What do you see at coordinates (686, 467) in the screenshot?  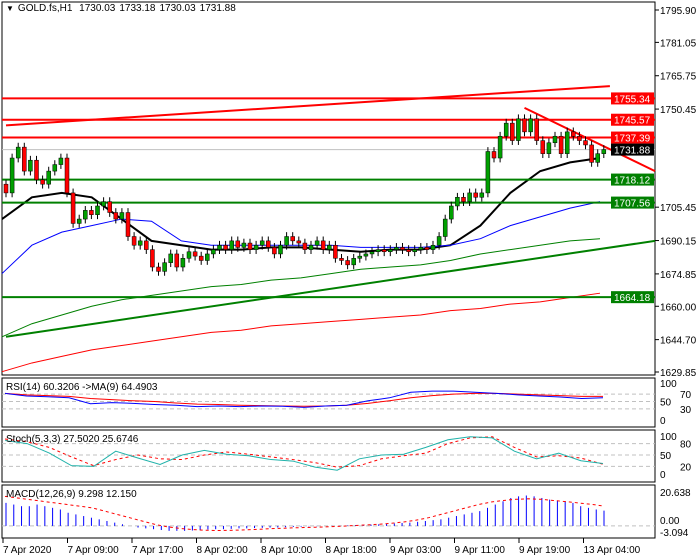 I see `indicator-tick-label: 20` at bounding box center [686, 467].